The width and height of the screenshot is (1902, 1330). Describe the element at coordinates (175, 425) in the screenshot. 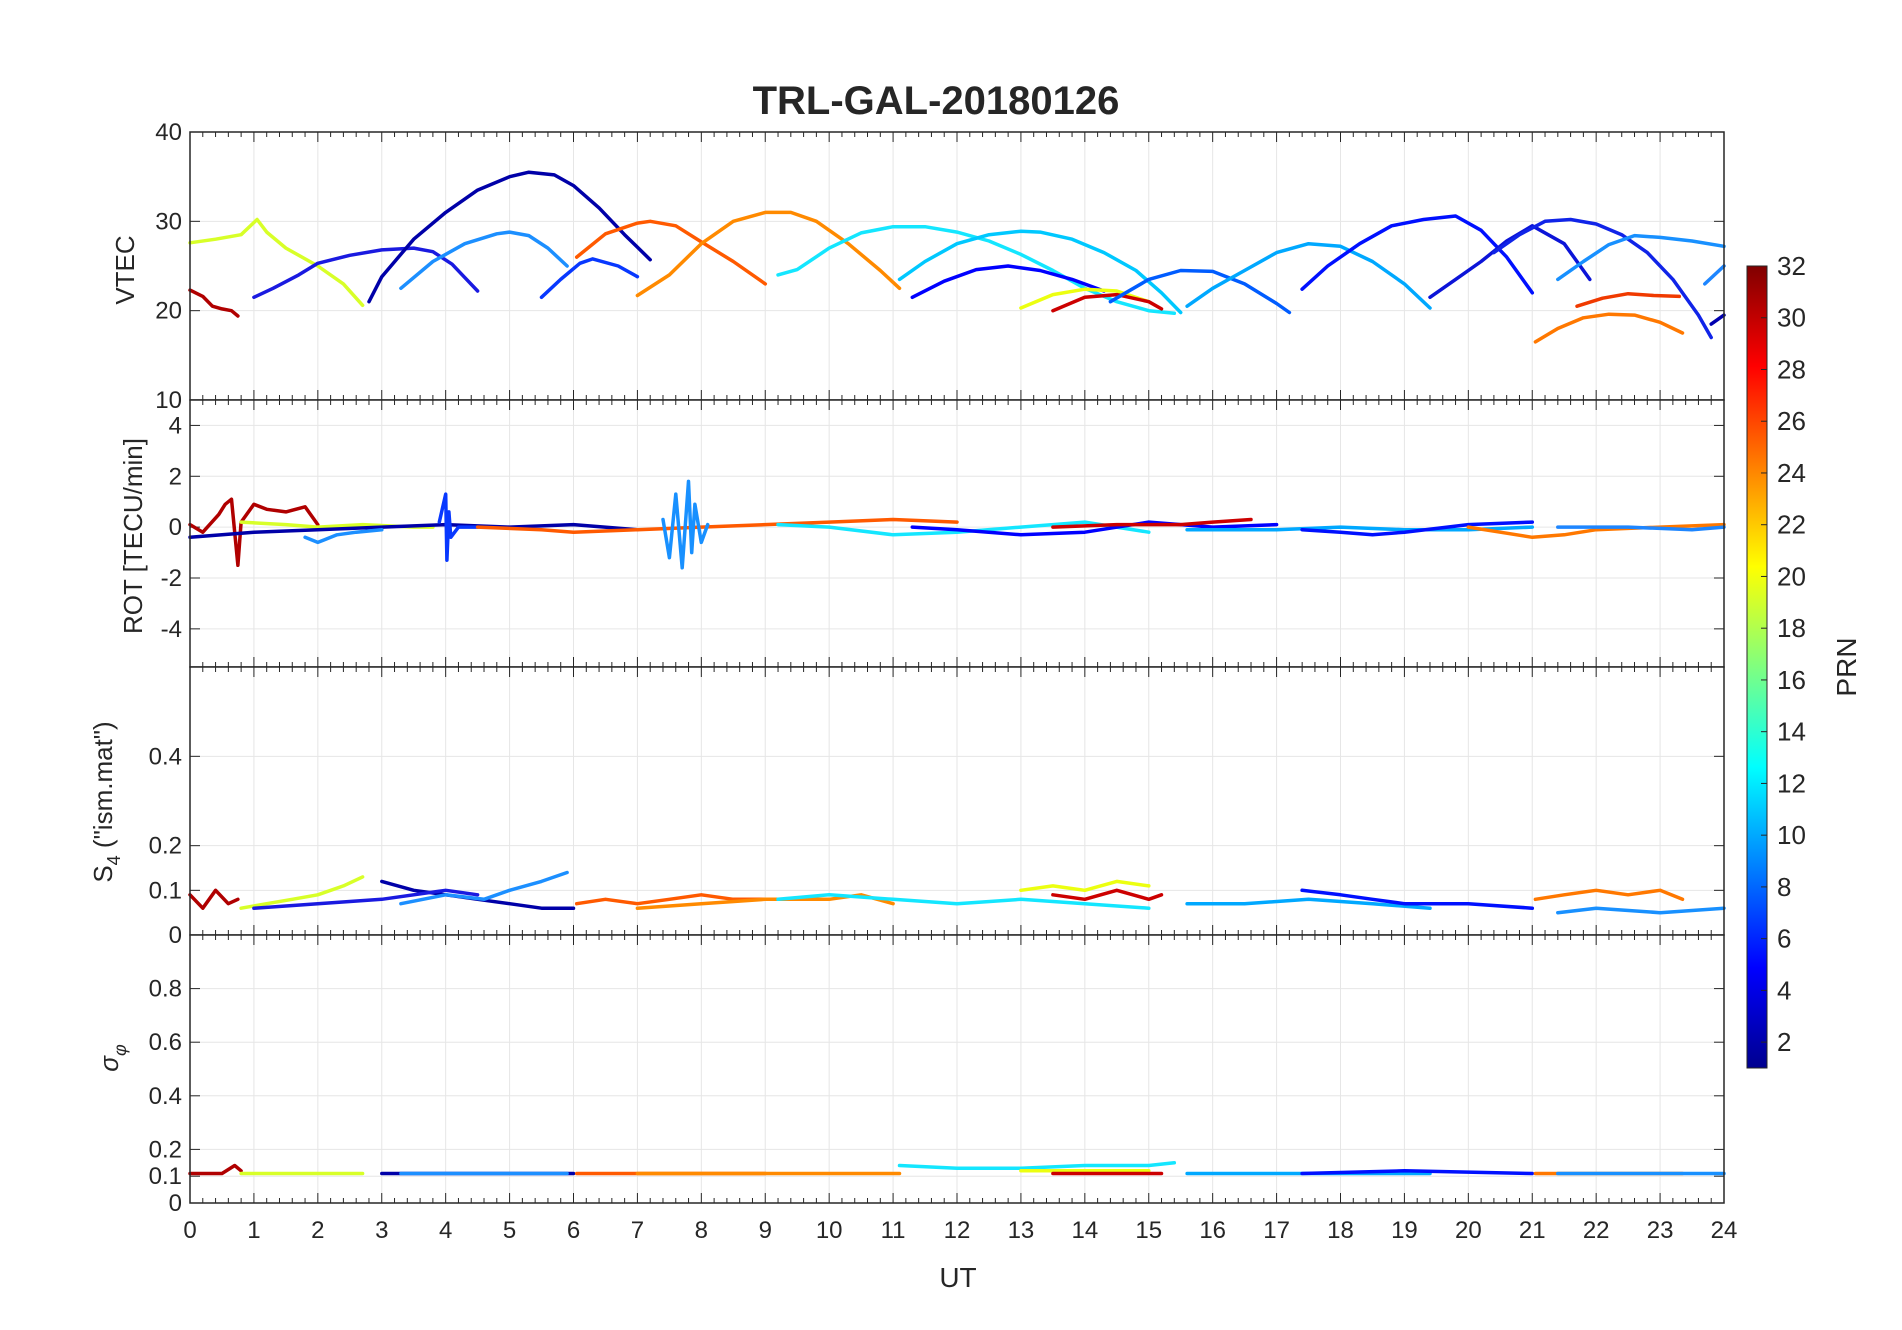

I see `rot-ytick-label: 4` at that location.